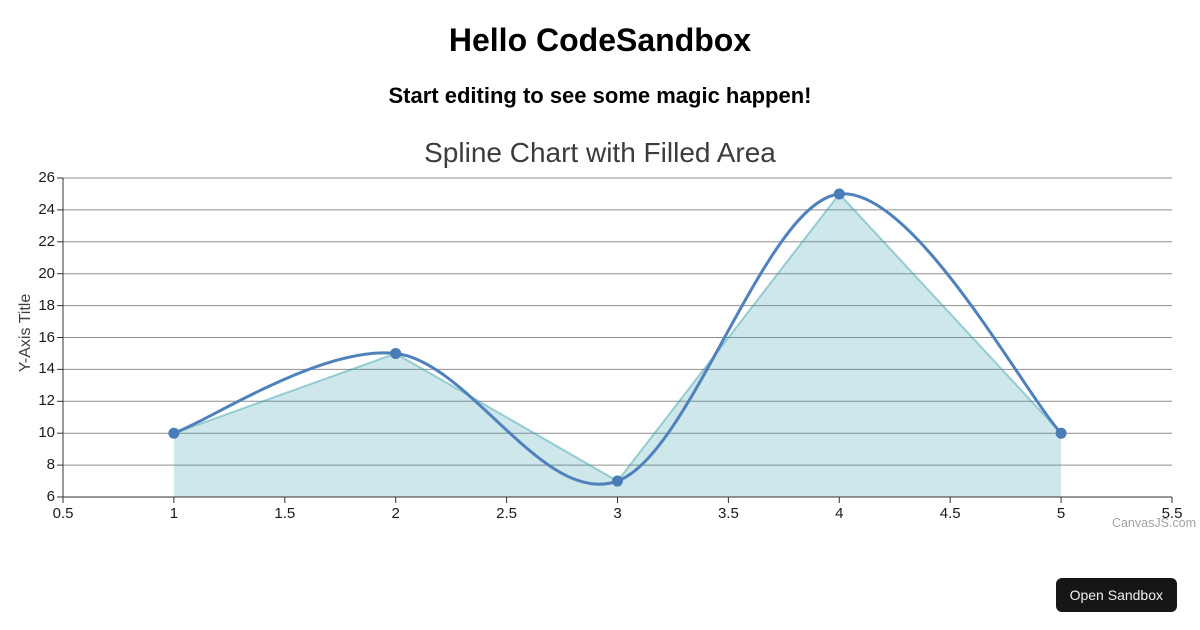 This screenshot has height=630, width=1200. What do you see at coordinates (600, 152) in the screenshot?
I see `chart-title: Spline Chart with Filled Area` at bounding box center [600, 152].